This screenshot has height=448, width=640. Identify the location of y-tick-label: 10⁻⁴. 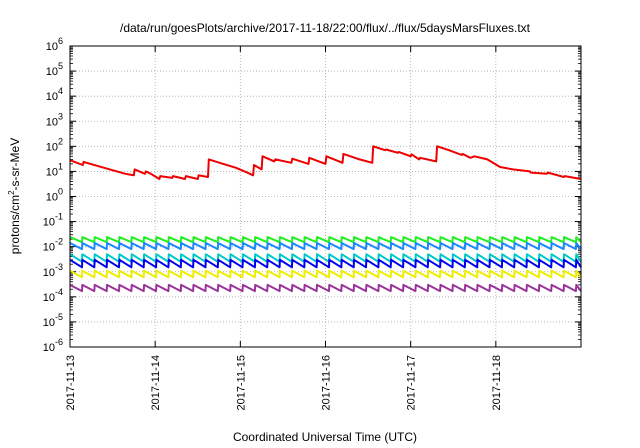
(53, 295).